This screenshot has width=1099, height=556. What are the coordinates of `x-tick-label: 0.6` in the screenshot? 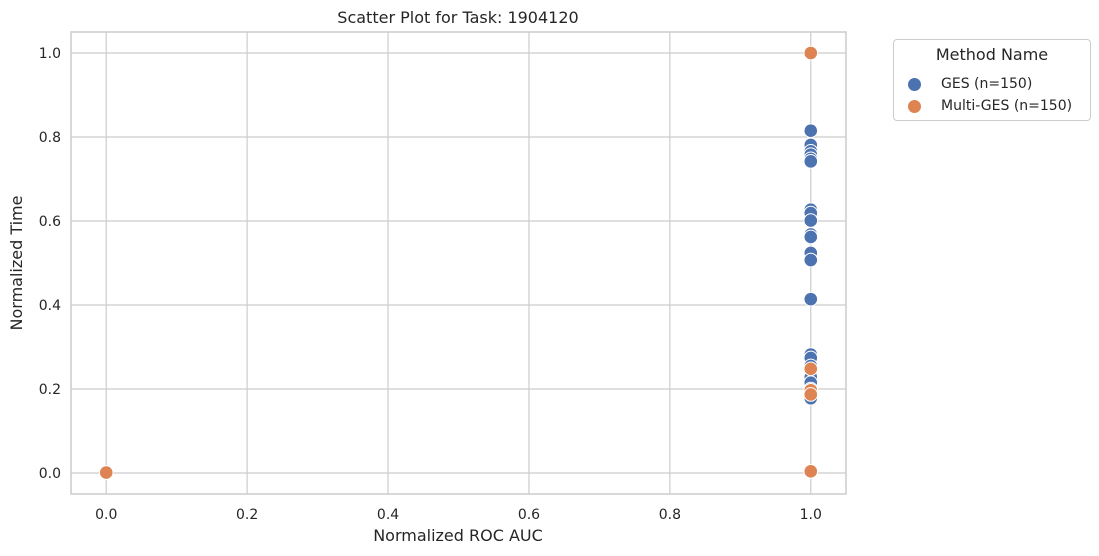 It's located at (529, 515).